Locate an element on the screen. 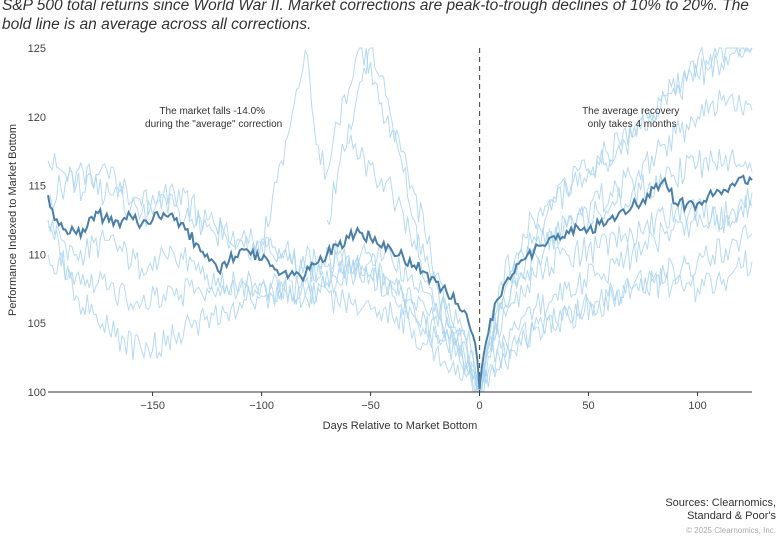  x-tick-label: −50 is located at coordinates (370, 406).